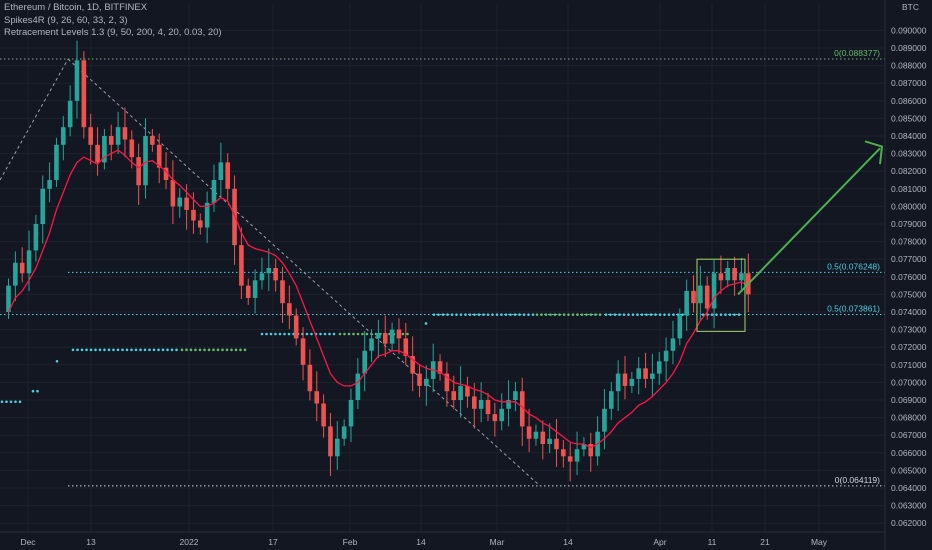 The image size is (932, 550). What do you see at coordinates (909, 312) in the screenshot?
I see `y-tick-label: 0.074000` at bounding box center [909, 312].